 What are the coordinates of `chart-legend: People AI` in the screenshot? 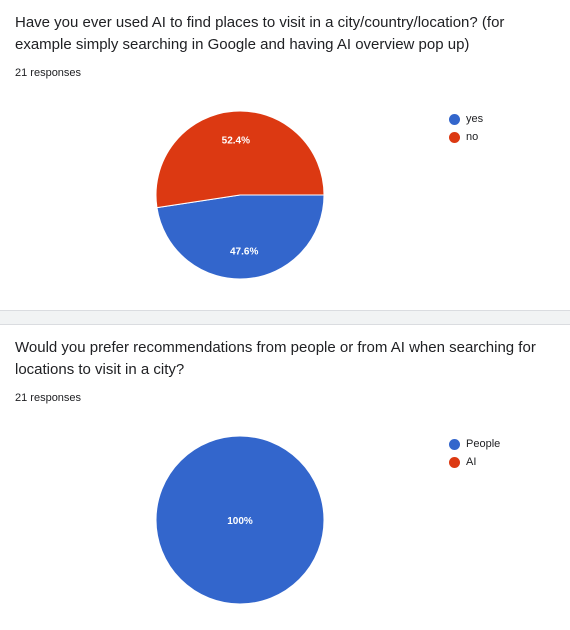 It's located at (474, 453).